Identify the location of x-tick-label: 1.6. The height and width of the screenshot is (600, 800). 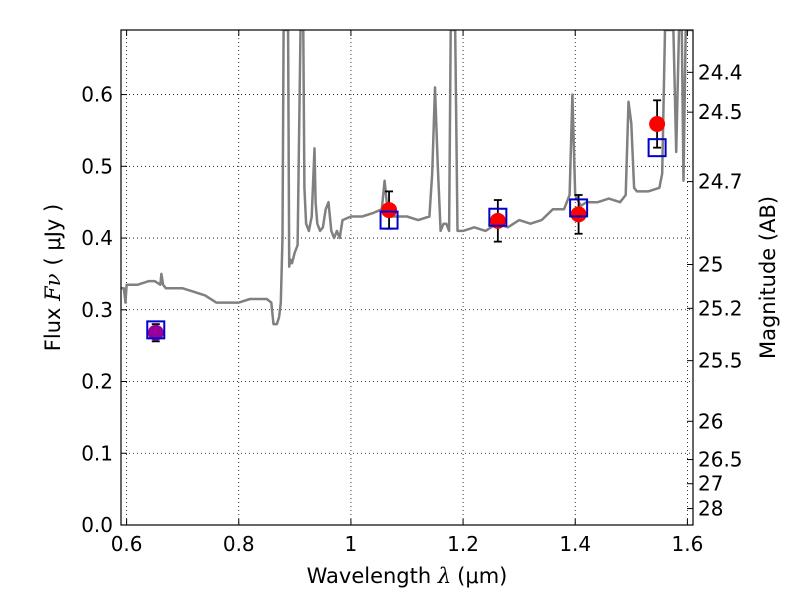
(687, 544).